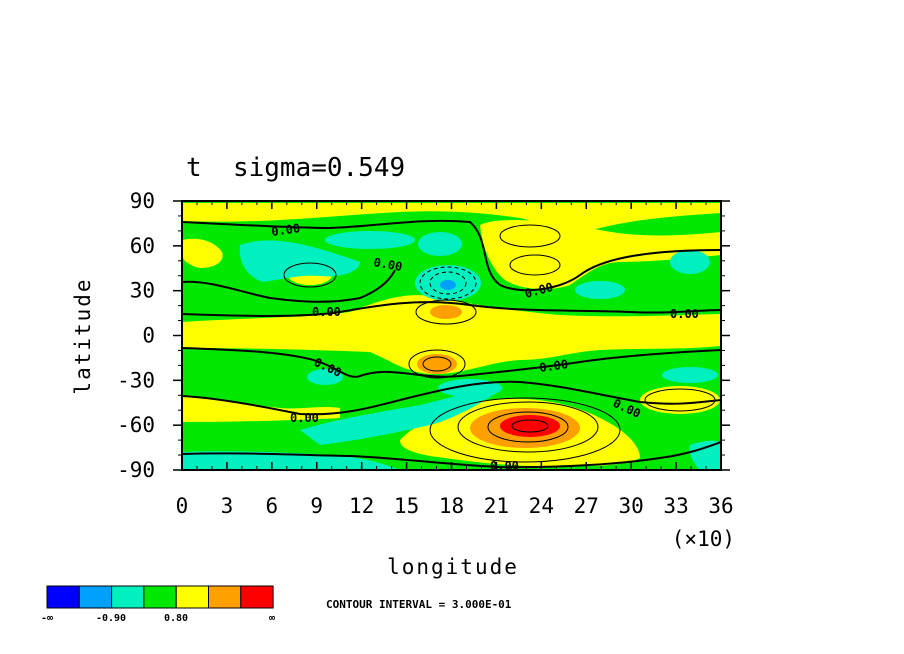  I want to click on x-tick-label: 6, so click(272, 506).